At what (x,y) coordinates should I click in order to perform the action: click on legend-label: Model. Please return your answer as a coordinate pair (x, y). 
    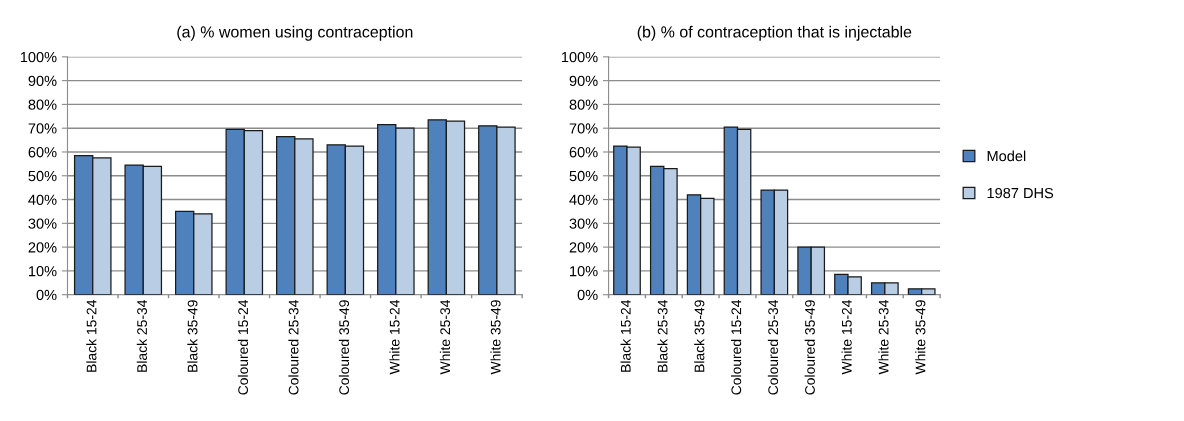
    Looking at the image, I should click on (1006, 156).